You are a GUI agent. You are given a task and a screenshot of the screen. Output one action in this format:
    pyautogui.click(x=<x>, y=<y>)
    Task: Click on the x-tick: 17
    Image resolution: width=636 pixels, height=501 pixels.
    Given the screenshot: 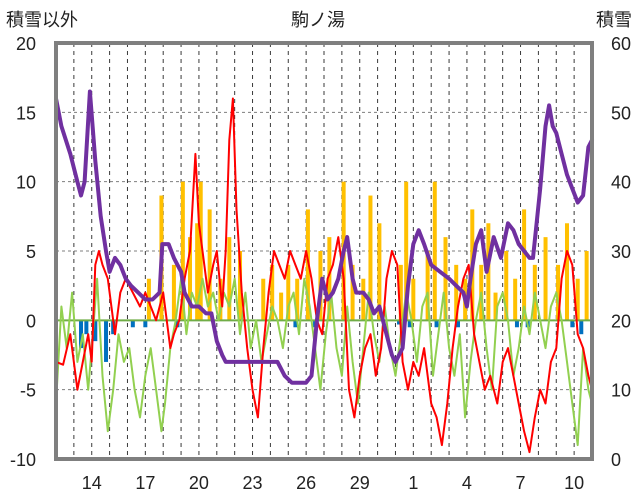 What is the action you would take?
    pyautogui.click(x=145, y=483)
    